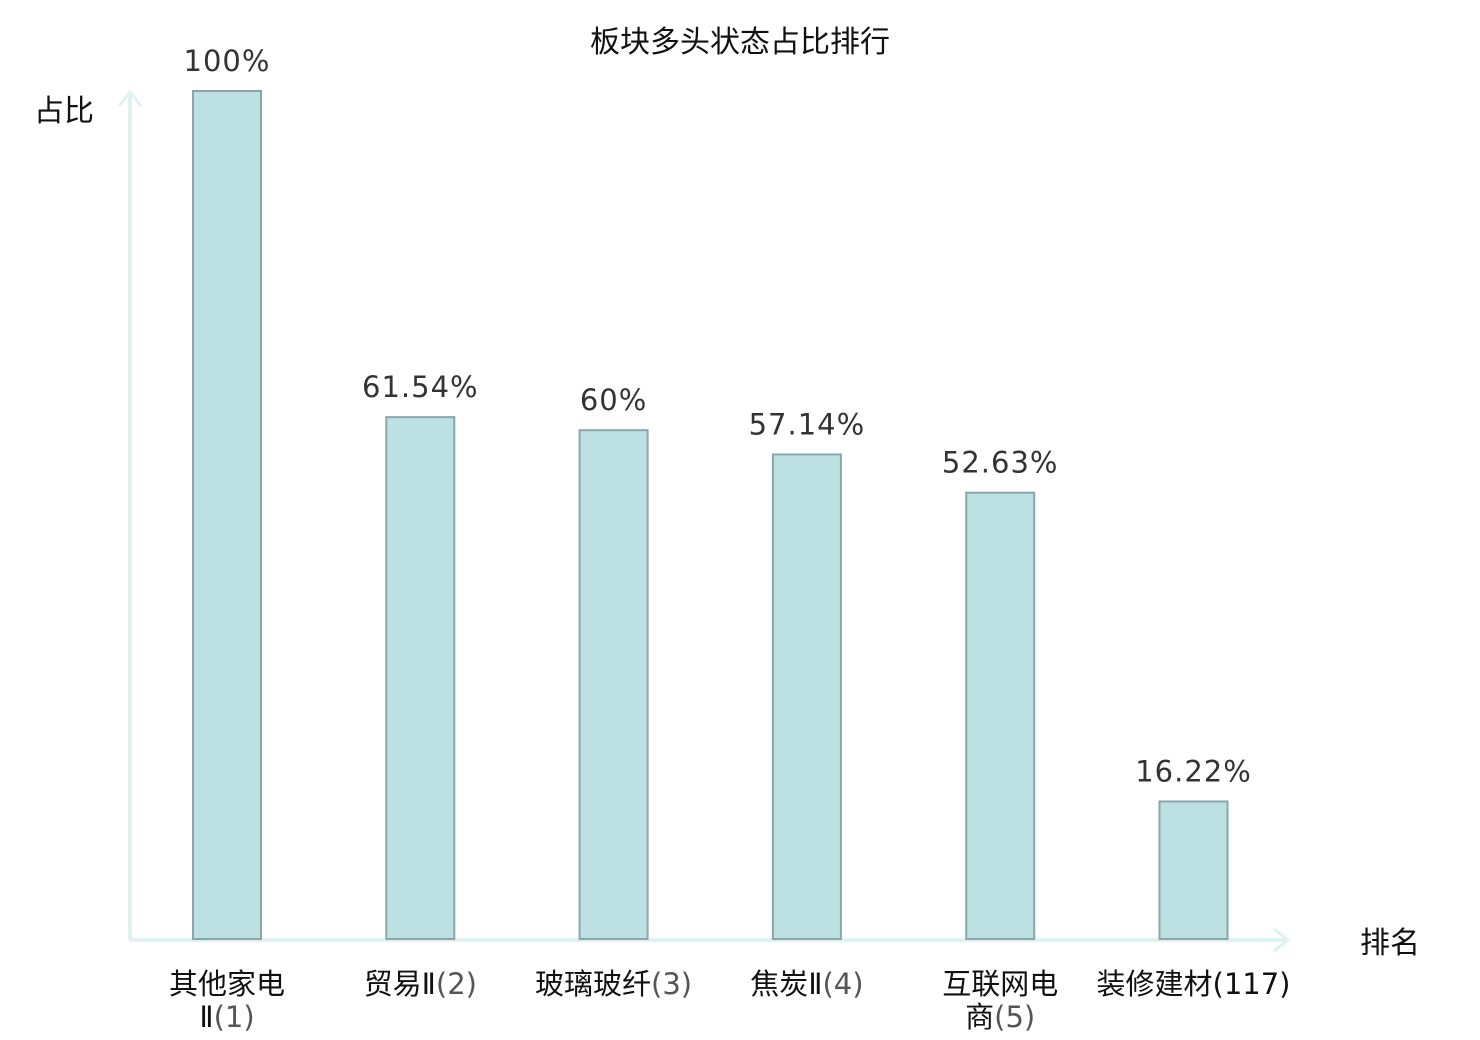 The width and height of the screenshot is (1480, 1040). I want to click on x-tick-label: 贸易Ⅱ(2), so click(420, 984).